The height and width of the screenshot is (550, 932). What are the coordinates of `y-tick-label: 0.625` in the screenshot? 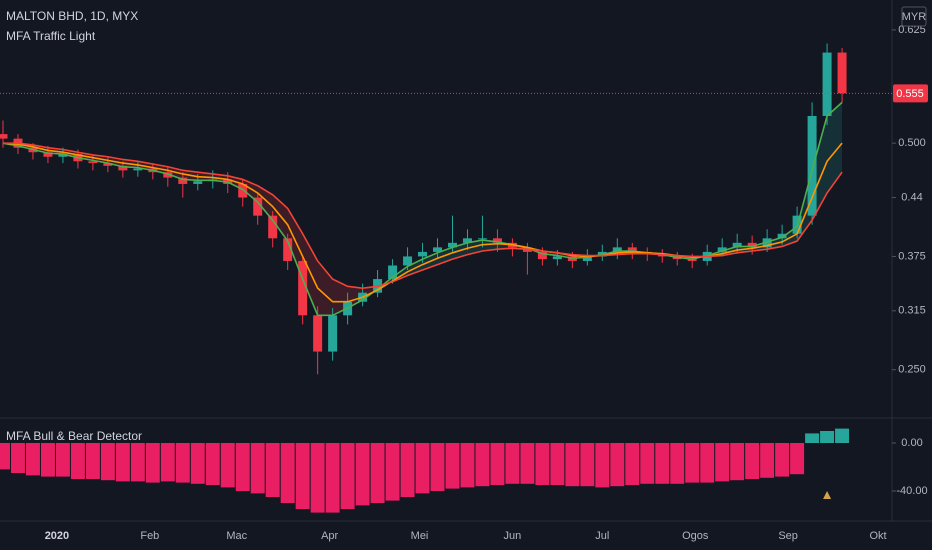 It's located at (912, 30).